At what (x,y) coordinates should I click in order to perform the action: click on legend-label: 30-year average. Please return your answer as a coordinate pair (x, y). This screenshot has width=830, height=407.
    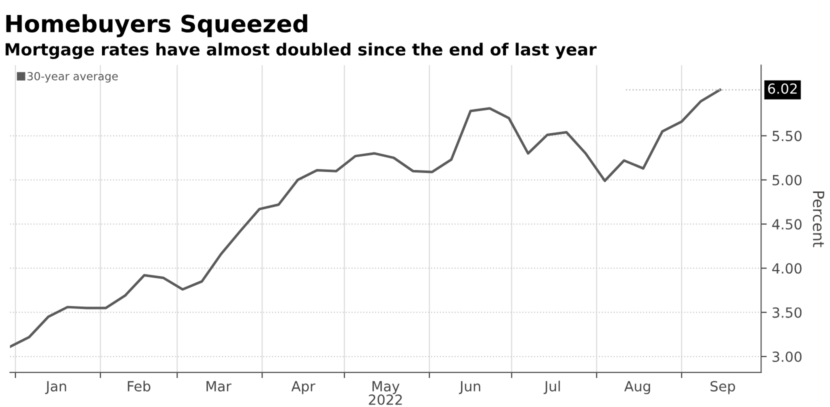
    Looking at the image, I should click on (72, 77).